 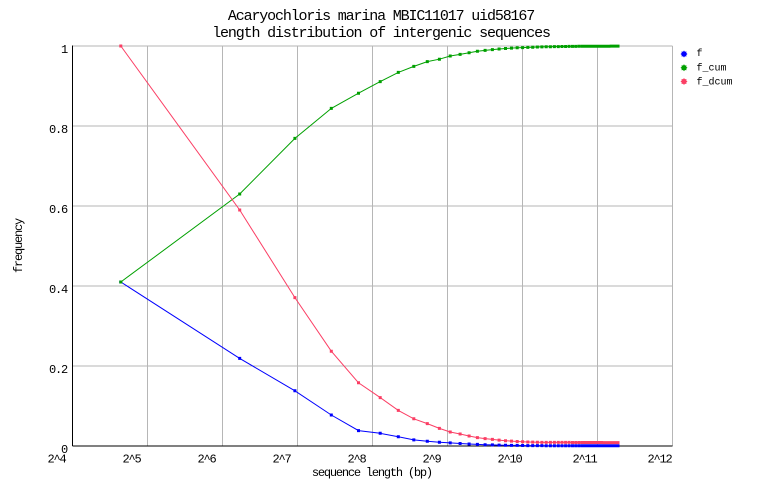 I want to click on svg-text: 2^9, so click(x=432, y=460).